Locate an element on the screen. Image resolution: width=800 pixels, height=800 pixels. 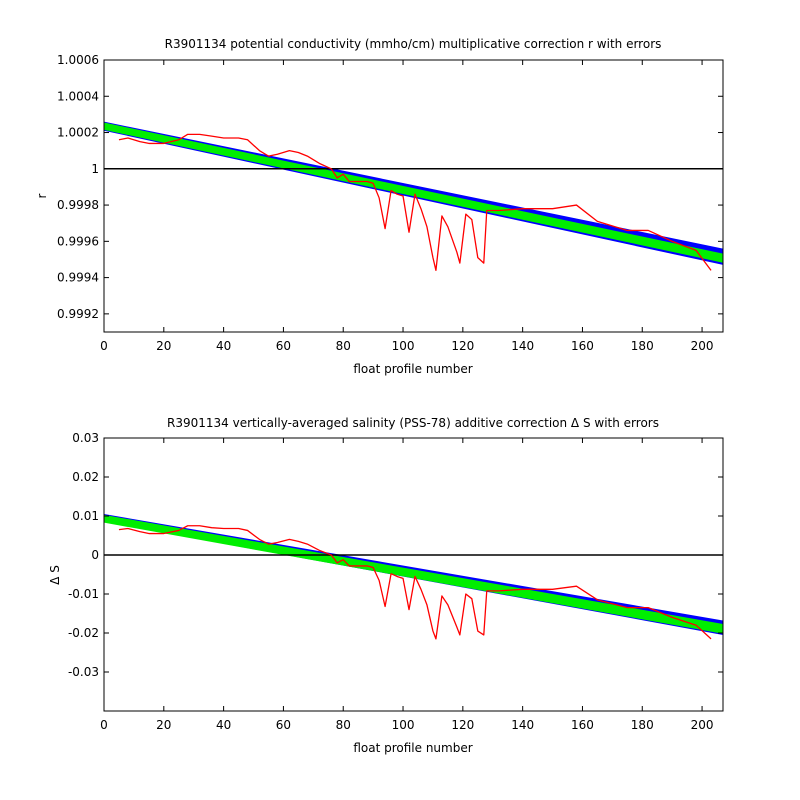
y-tick-label: 0.9998 is located at coordinates (78, 205).